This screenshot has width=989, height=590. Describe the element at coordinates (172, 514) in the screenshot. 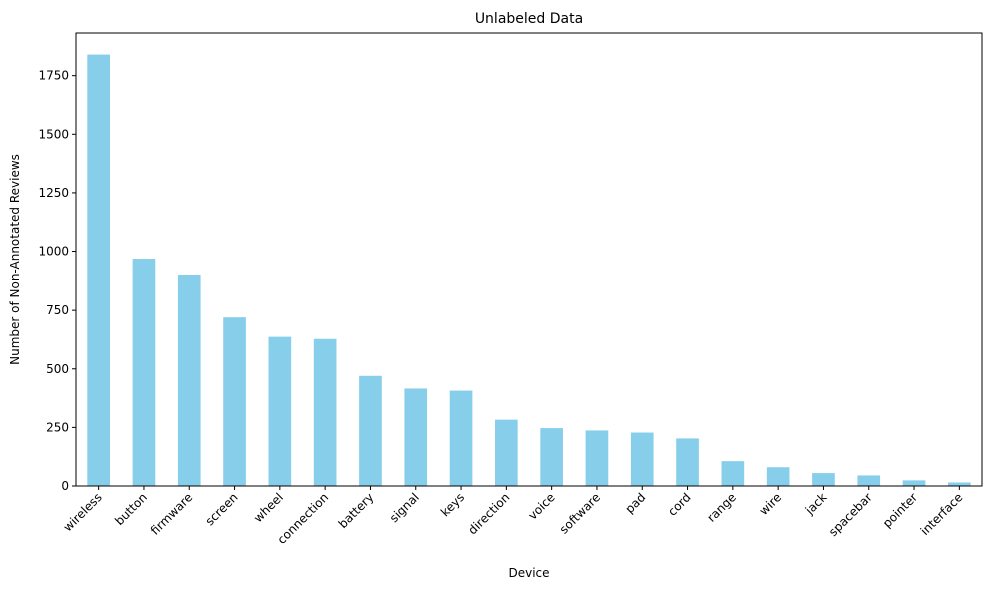

I see `x-tick-label: firmware` at that location.